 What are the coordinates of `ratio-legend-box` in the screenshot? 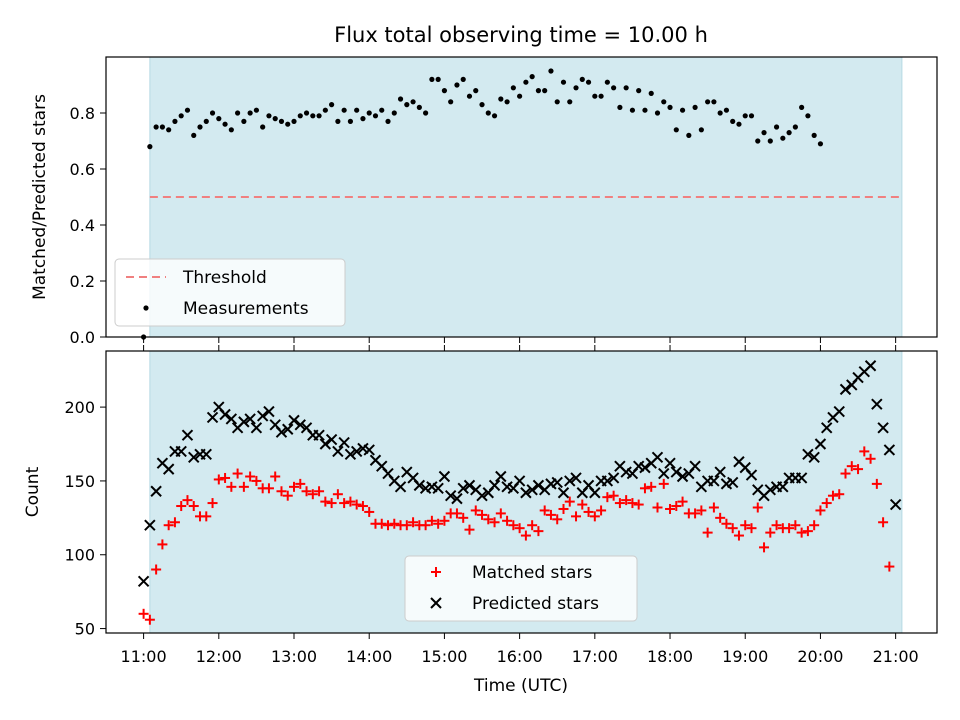 It's located at (230, 292).